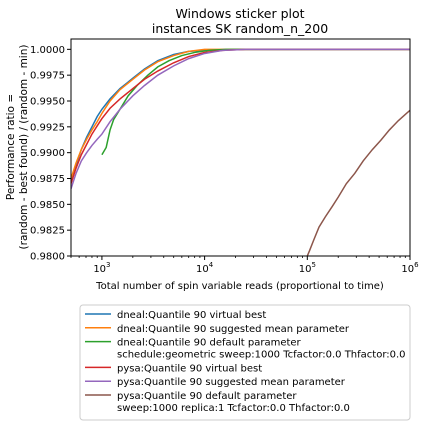 The width and height of the screenshot is (426, 427). What do you see at coordinates (11, 147) in the screenshot?
I see `y-axis-label-line1: Performance ratio =` at bounding box center [11, 147].